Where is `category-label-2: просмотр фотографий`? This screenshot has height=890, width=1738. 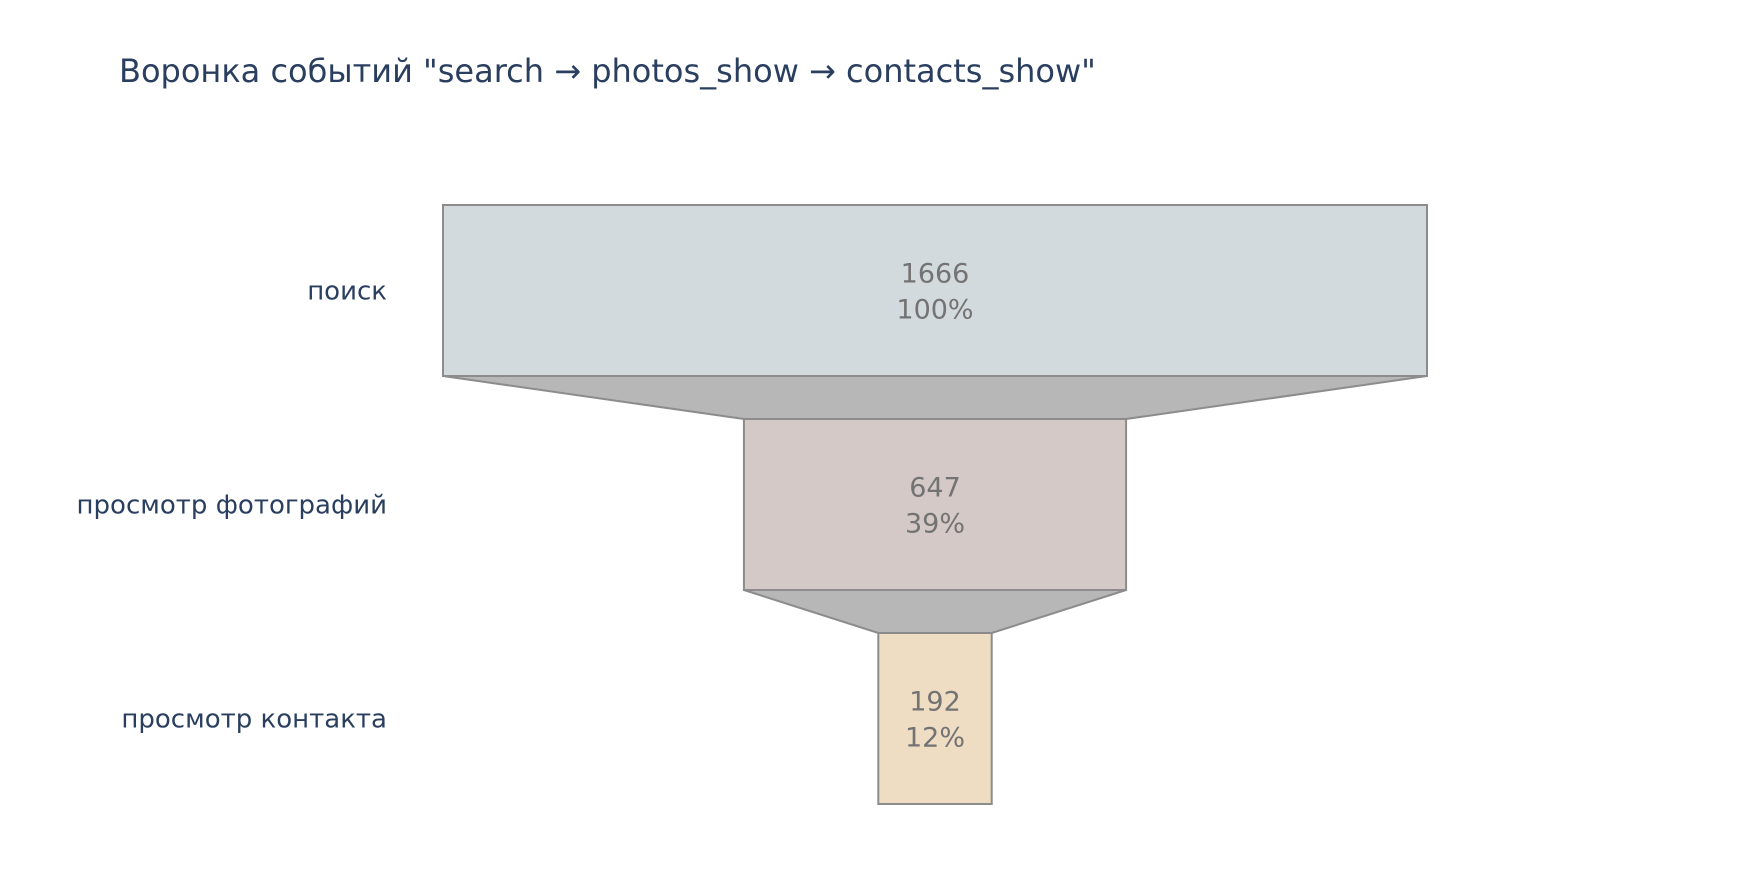 category-label-2: просмотр фотографий is located at coordinates (232, 506).